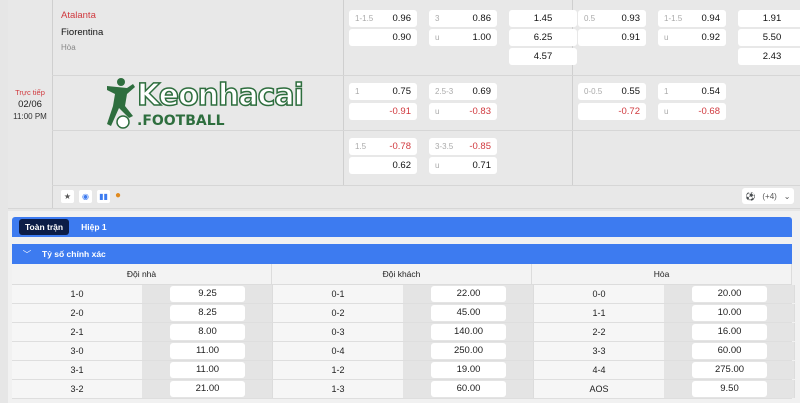 Image resolution: width=800 pixels, height=403 pixels. What do you see at coordinates (82, 32) in the screenshot?
I see `away-team: Fiorentina` at bounding box center [82, 32].